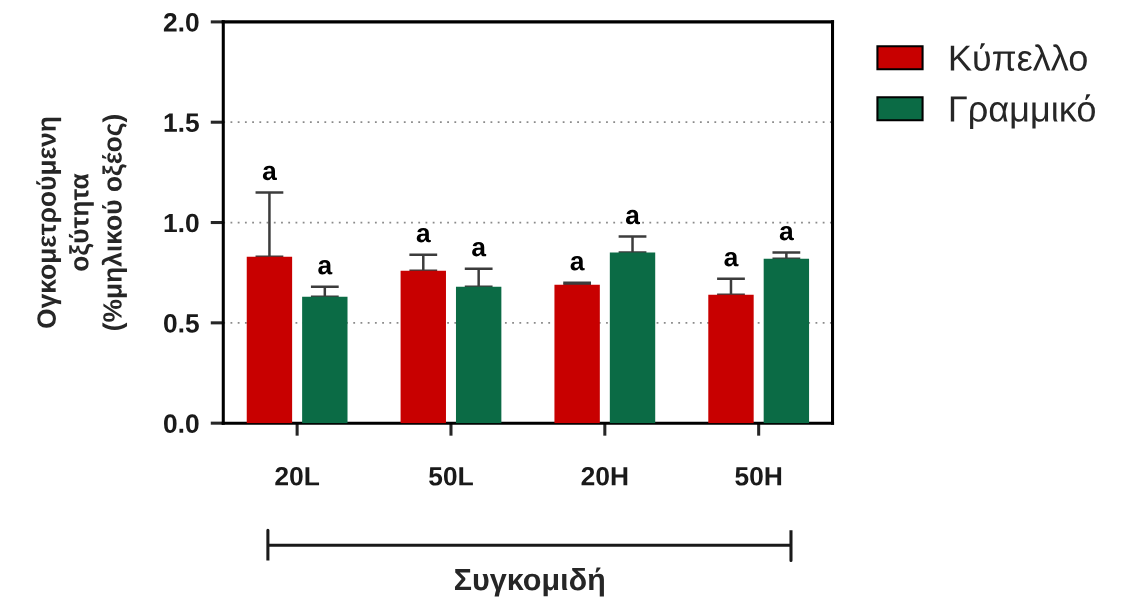 This screenshot has height=608, width=1122. I want to click on x-tick-label: 20L, so click(297, 476).